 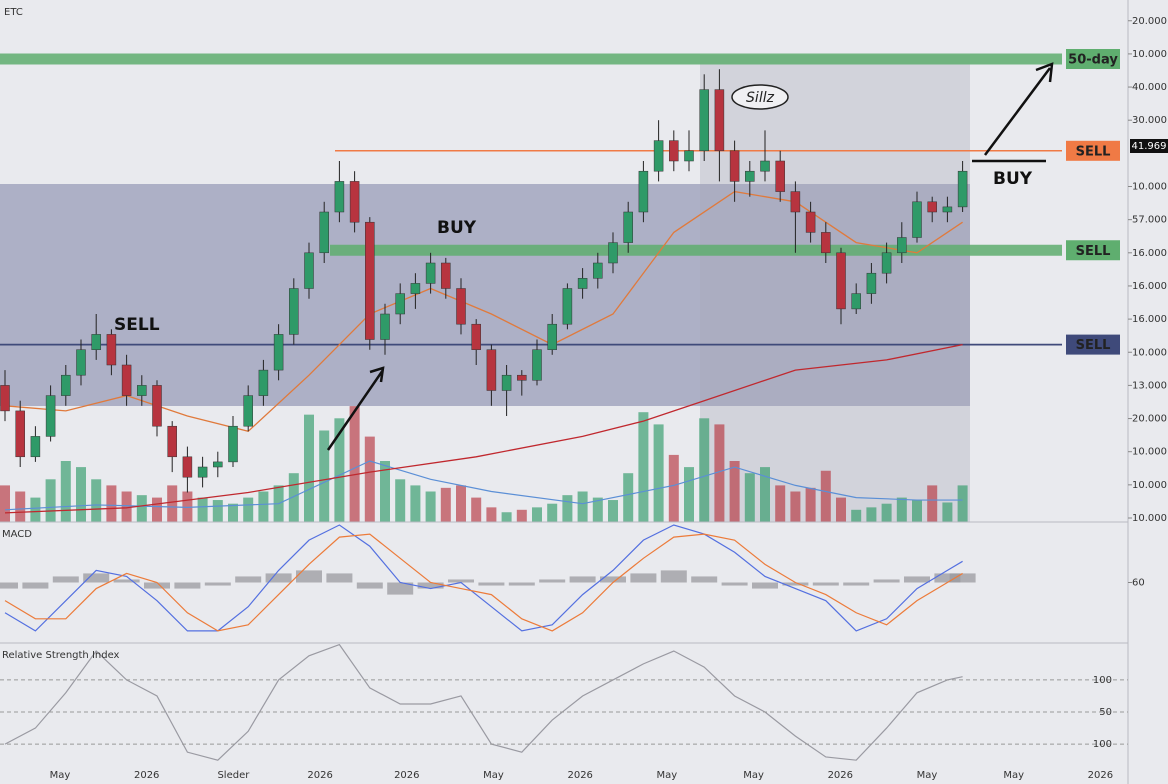 I want to click on annotation: SELL, so click(x=137, y=325).